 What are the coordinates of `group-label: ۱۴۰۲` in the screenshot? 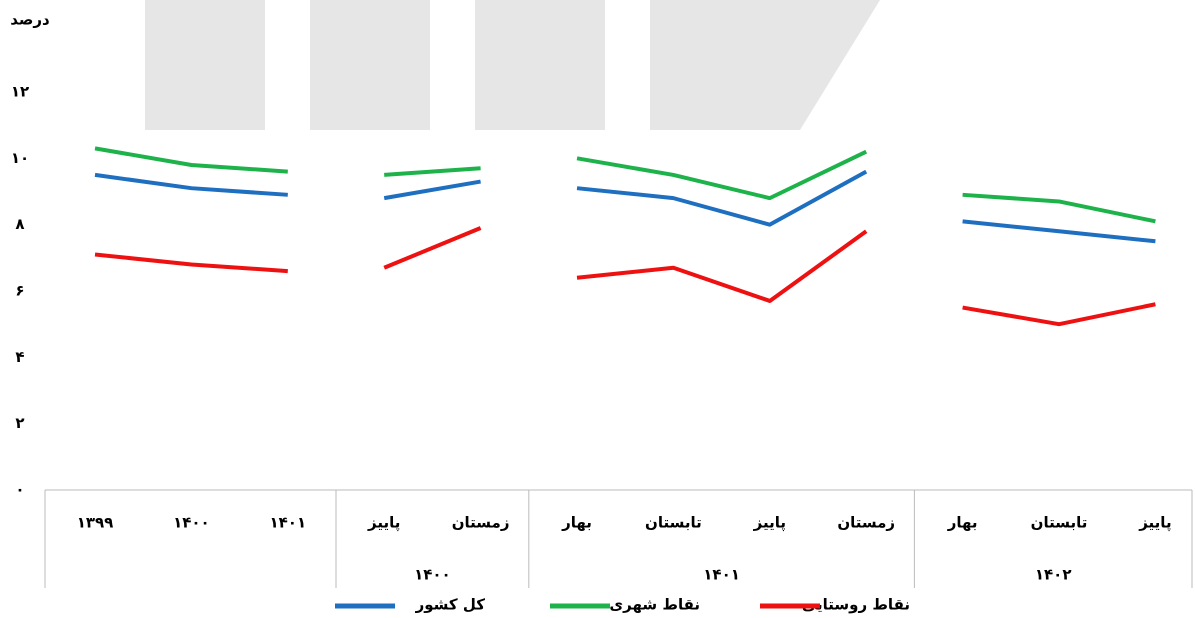 It's located at (1053, 575).